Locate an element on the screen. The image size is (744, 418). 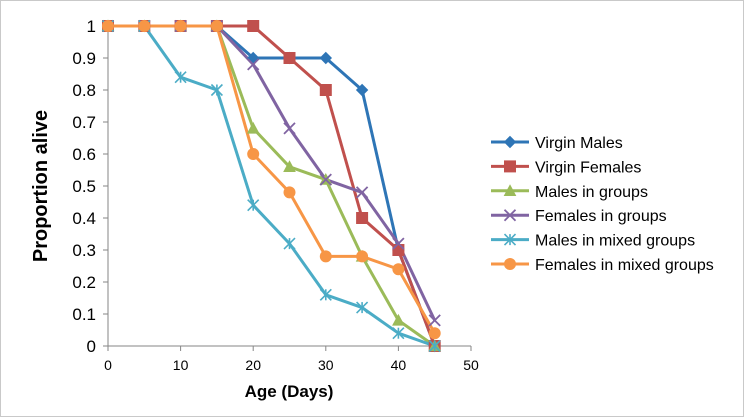
y-tick-label: 0.2 is located at coordinates (84, 282).